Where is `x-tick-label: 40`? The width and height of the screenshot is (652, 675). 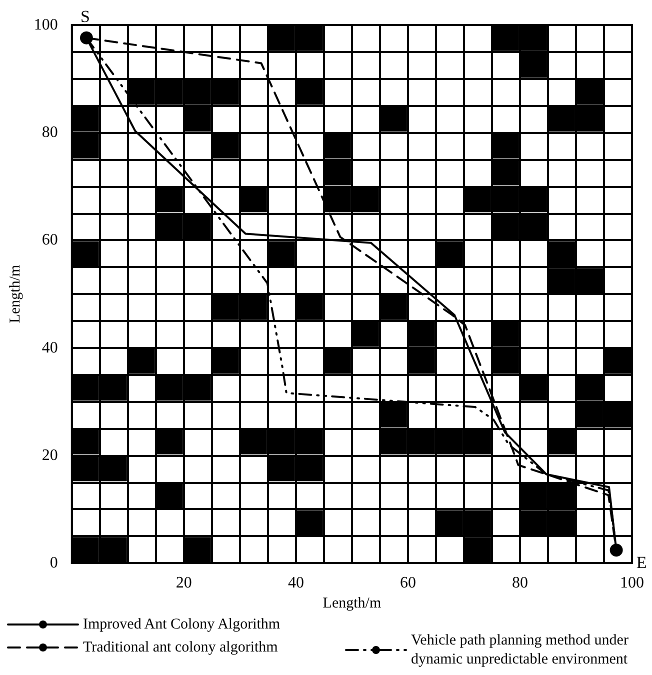
x-tick-label: 40 is located at coordinates (296, 583).